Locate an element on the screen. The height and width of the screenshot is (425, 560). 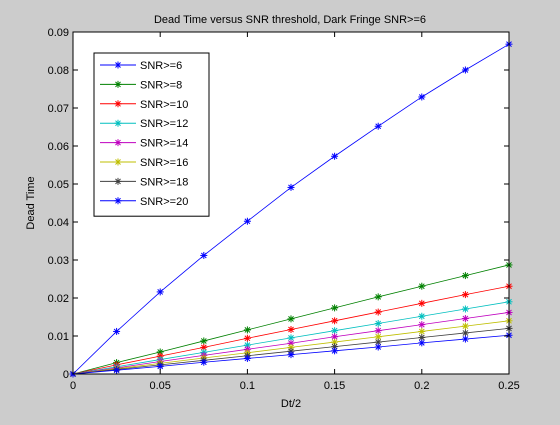
y-tick-label: 0.05 is located at coordinates (58, 185).